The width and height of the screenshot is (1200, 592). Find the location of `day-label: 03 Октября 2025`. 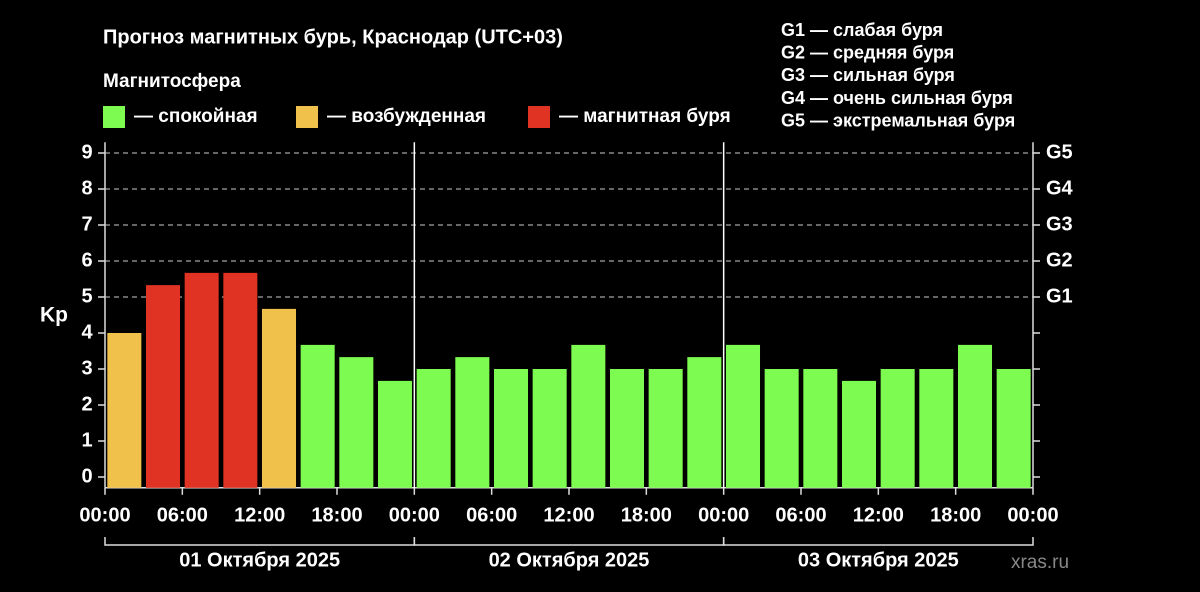

day-label: 03 Октября 2025 is located at coordinates (878, 560).